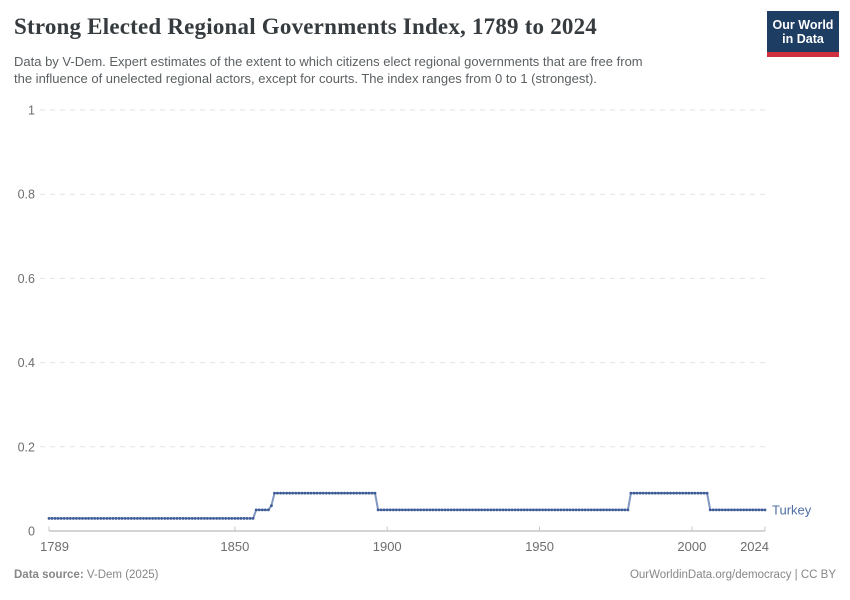 The width and height of the screenshot is (850, 600). Describe the element at coordinates (121, 575) in the screenshot. I see `data-source-value: V-Dem (2025)` at that location.